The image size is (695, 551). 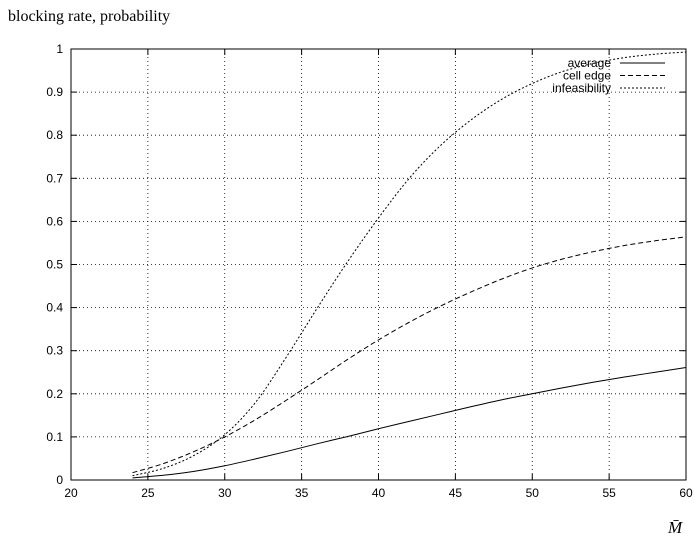 What do you see at coordinates (71, 493) in the screenshot?
I see `x-tick-label: 20` at bounding box center [71, 493].